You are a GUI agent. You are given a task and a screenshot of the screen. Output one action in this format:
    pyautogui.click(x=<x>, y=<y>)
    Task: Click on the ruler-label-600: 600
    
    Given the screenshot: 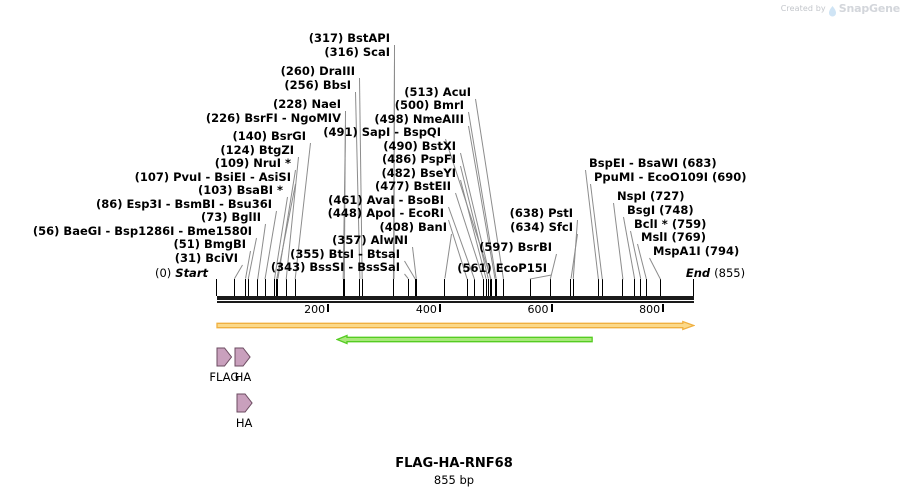 What is the action you would take?
    pyautogui.click(x=538, y=309)
    